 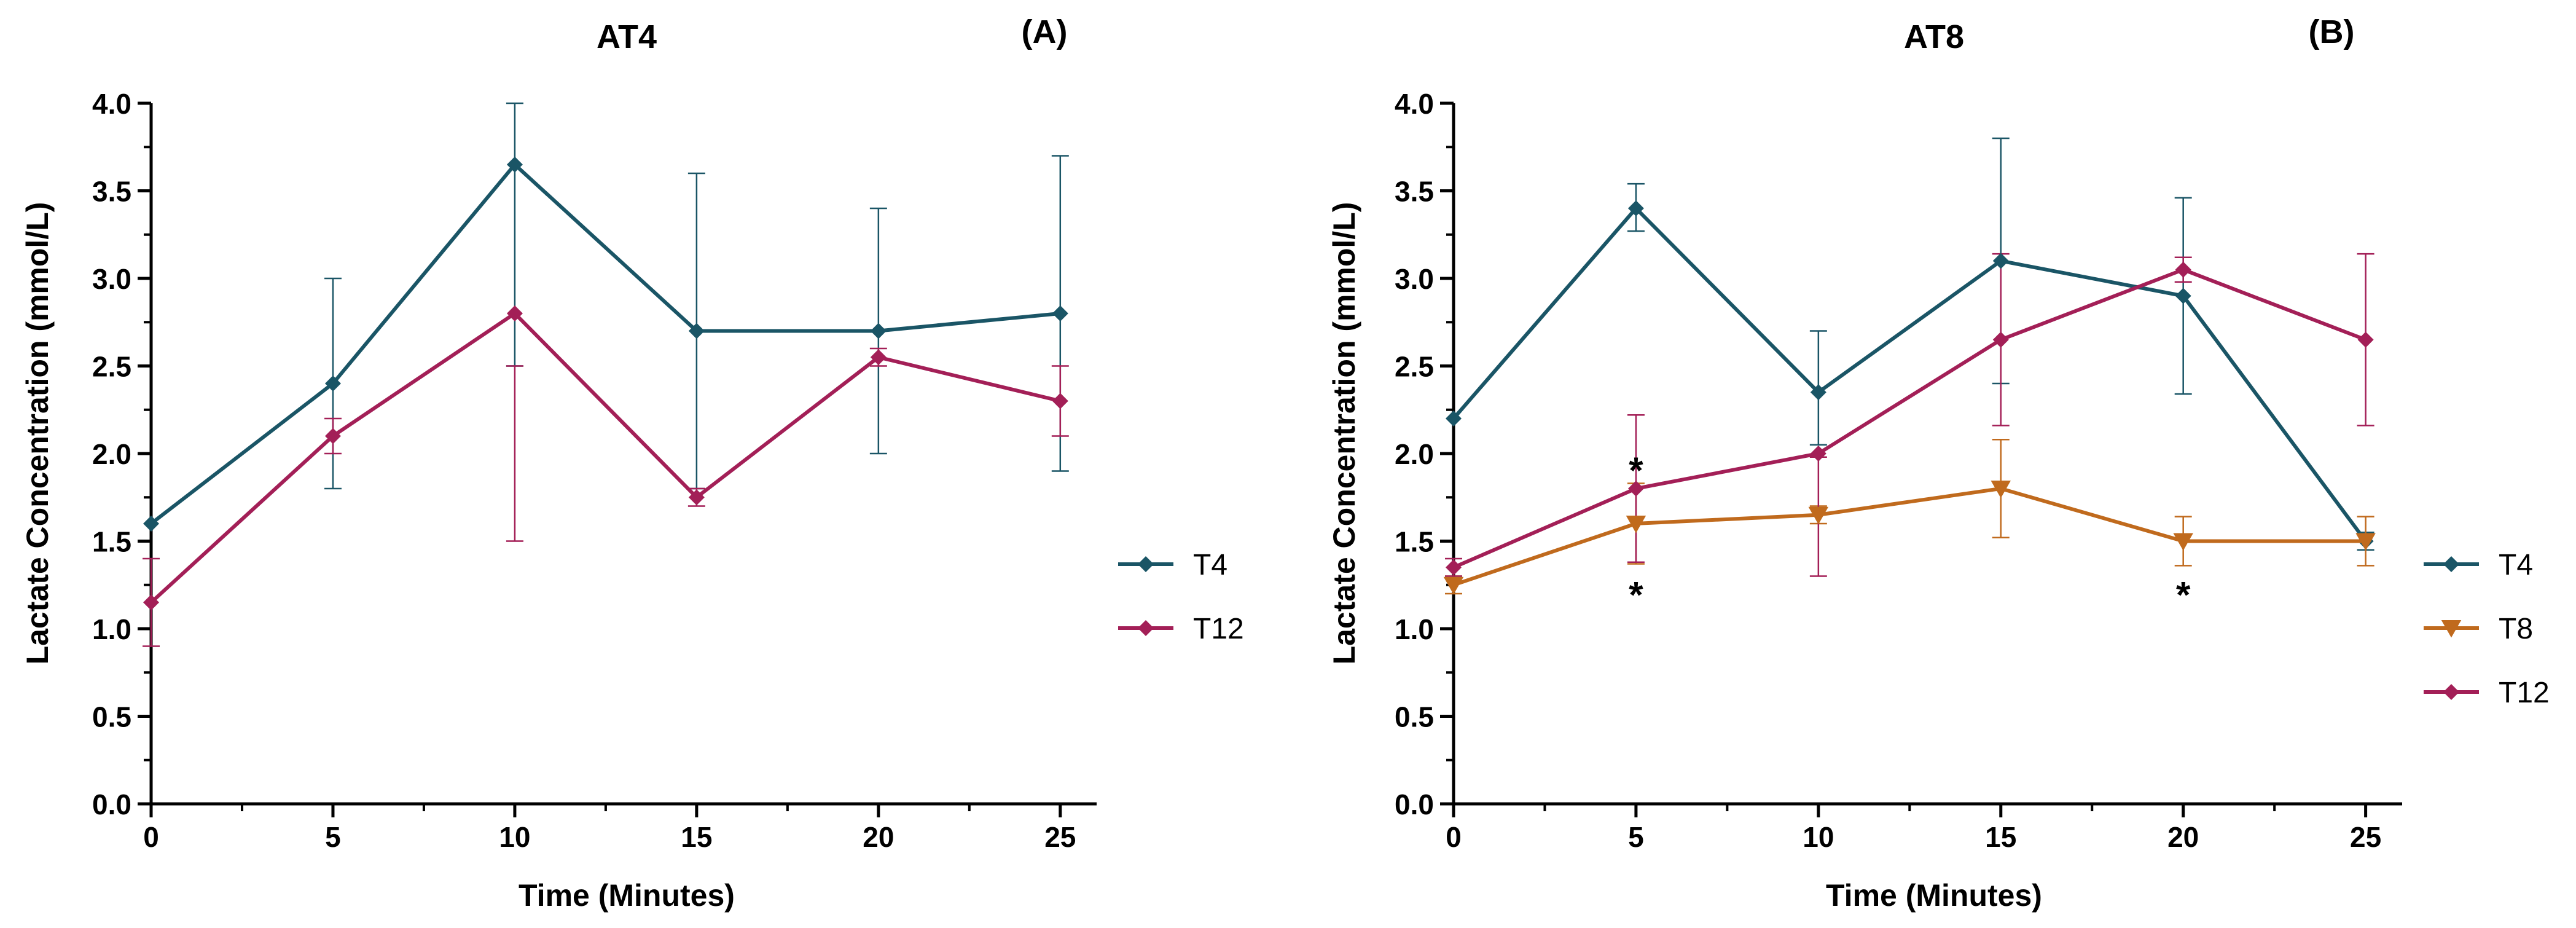 I want to click on legend-label: T8, so click(x=2516, y=629).